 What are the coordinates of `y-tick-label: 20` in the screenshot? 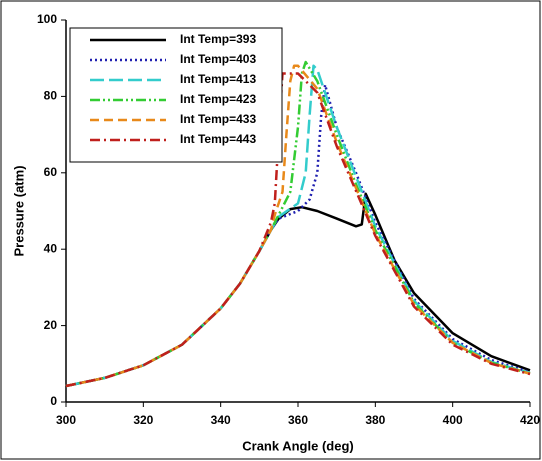 It's located at (51, 325).